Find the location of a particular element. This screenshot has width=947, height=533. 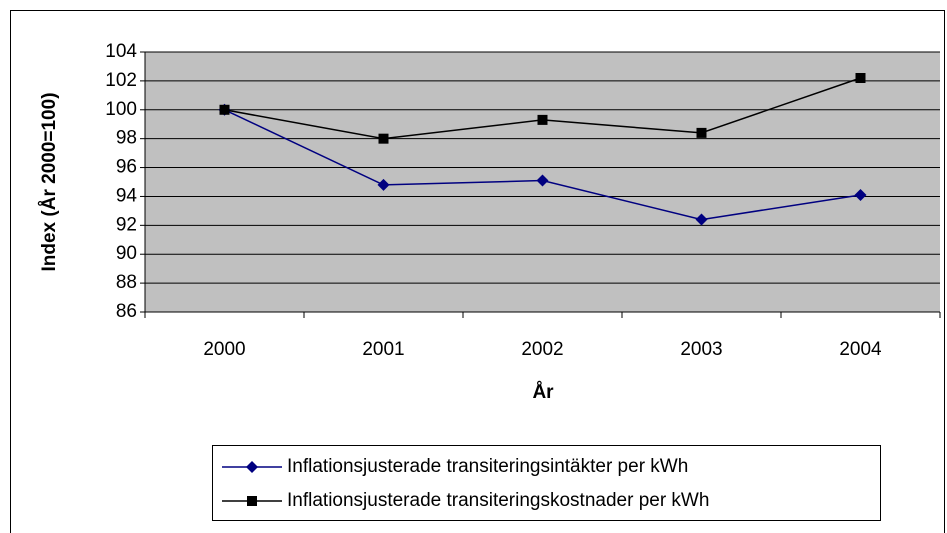

x-tick-label: 2003 is located at coordinates (701, 349).